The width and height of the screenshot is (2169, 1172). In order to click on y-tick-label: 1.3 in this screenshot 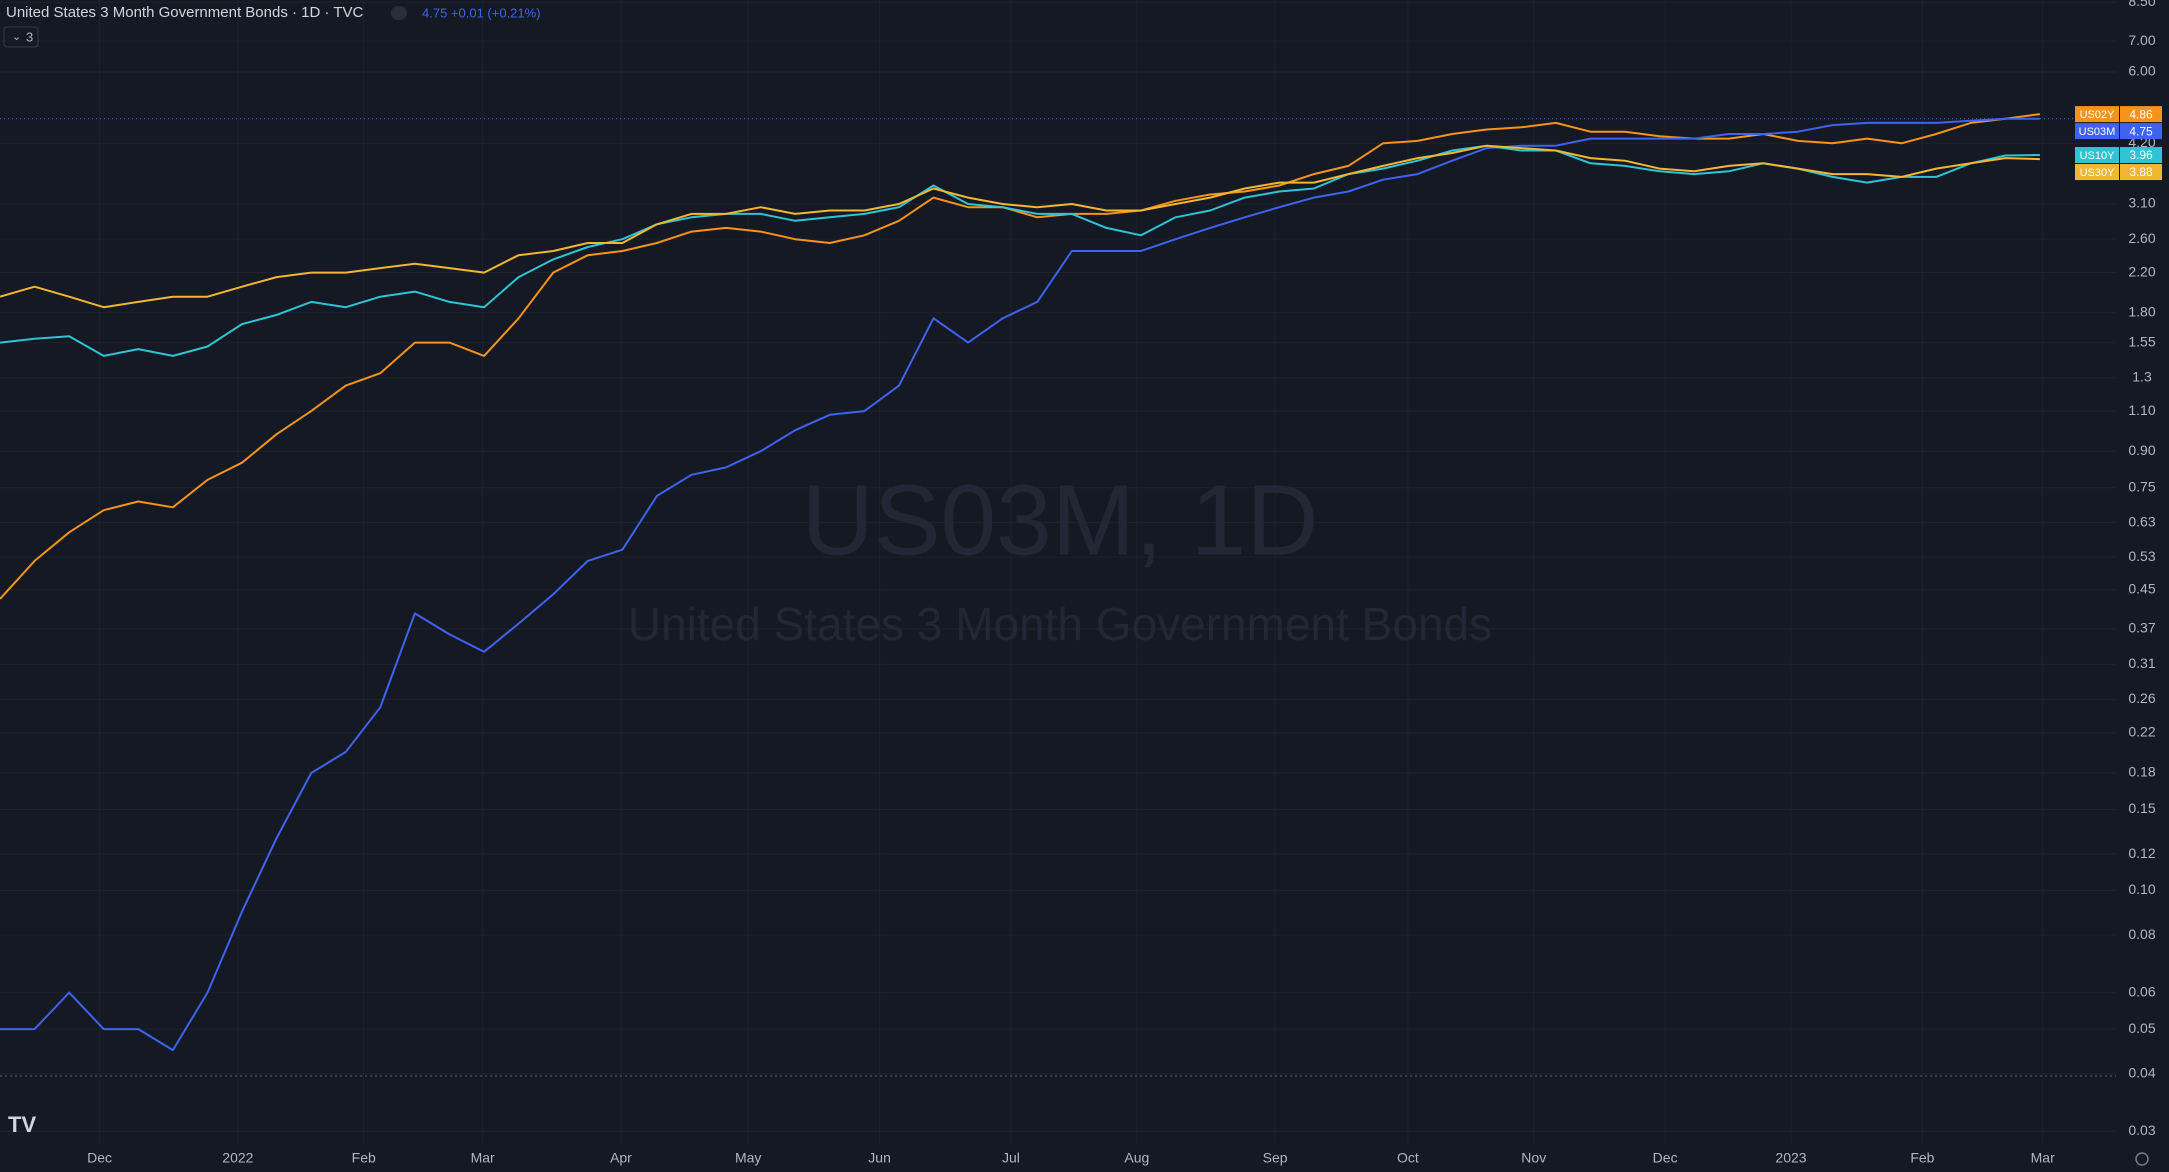, I will do `click(2142, 376)`.